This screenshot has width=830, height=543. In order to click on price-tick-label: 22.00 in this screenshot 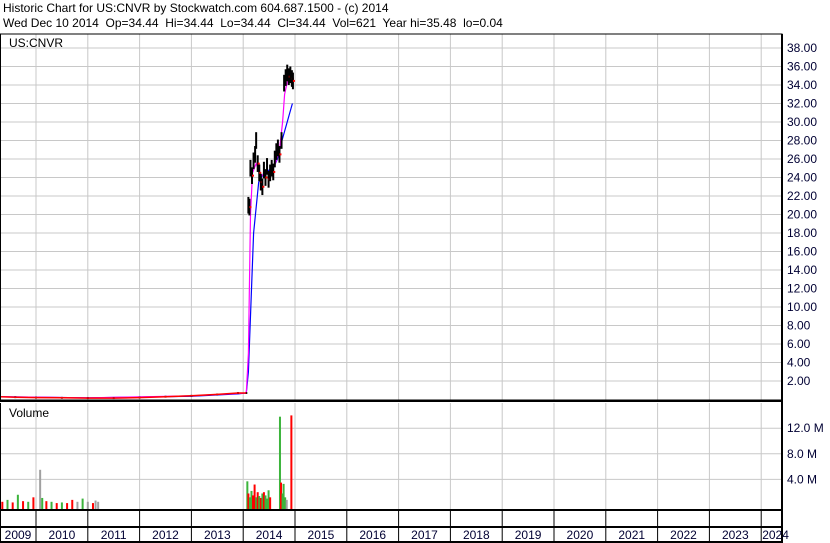, I will do `click(802, 196)`.